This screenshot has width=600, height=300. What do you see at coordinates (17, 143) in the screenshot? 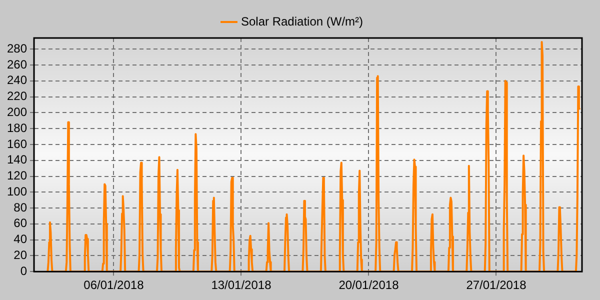
I see `y-tick-label: 160` at bounding box center [17, 143].